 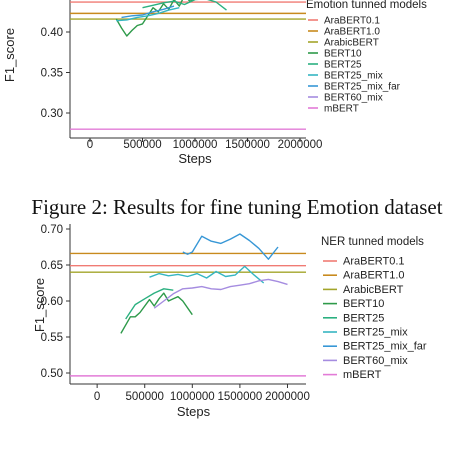 I want to click on y-tick-label: 0.70, so click(x=52, y=230).